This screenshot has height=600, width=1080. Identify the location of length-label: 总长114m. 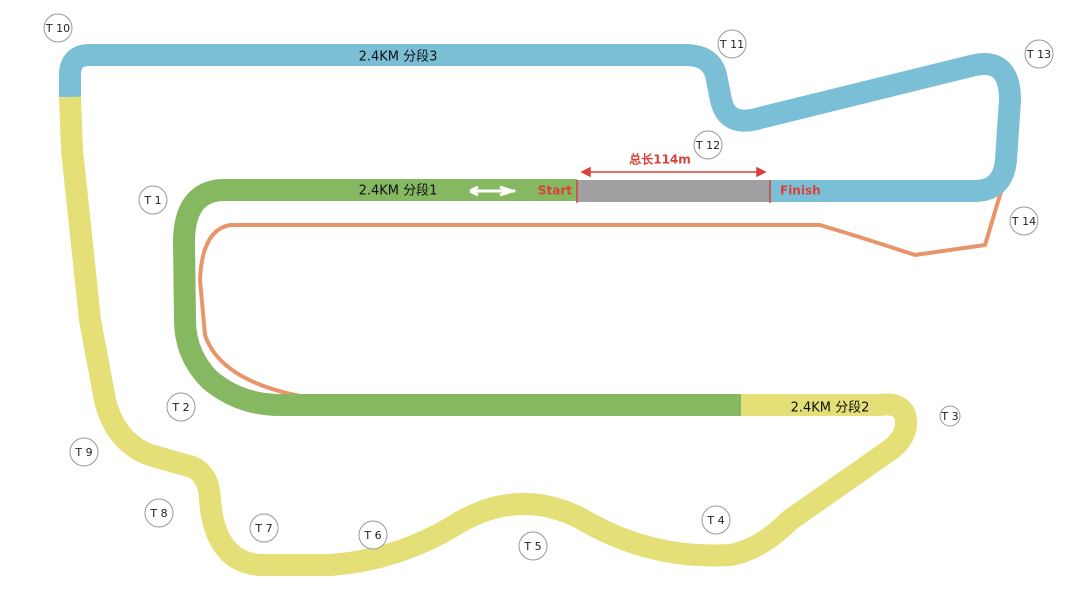
(660, 159).